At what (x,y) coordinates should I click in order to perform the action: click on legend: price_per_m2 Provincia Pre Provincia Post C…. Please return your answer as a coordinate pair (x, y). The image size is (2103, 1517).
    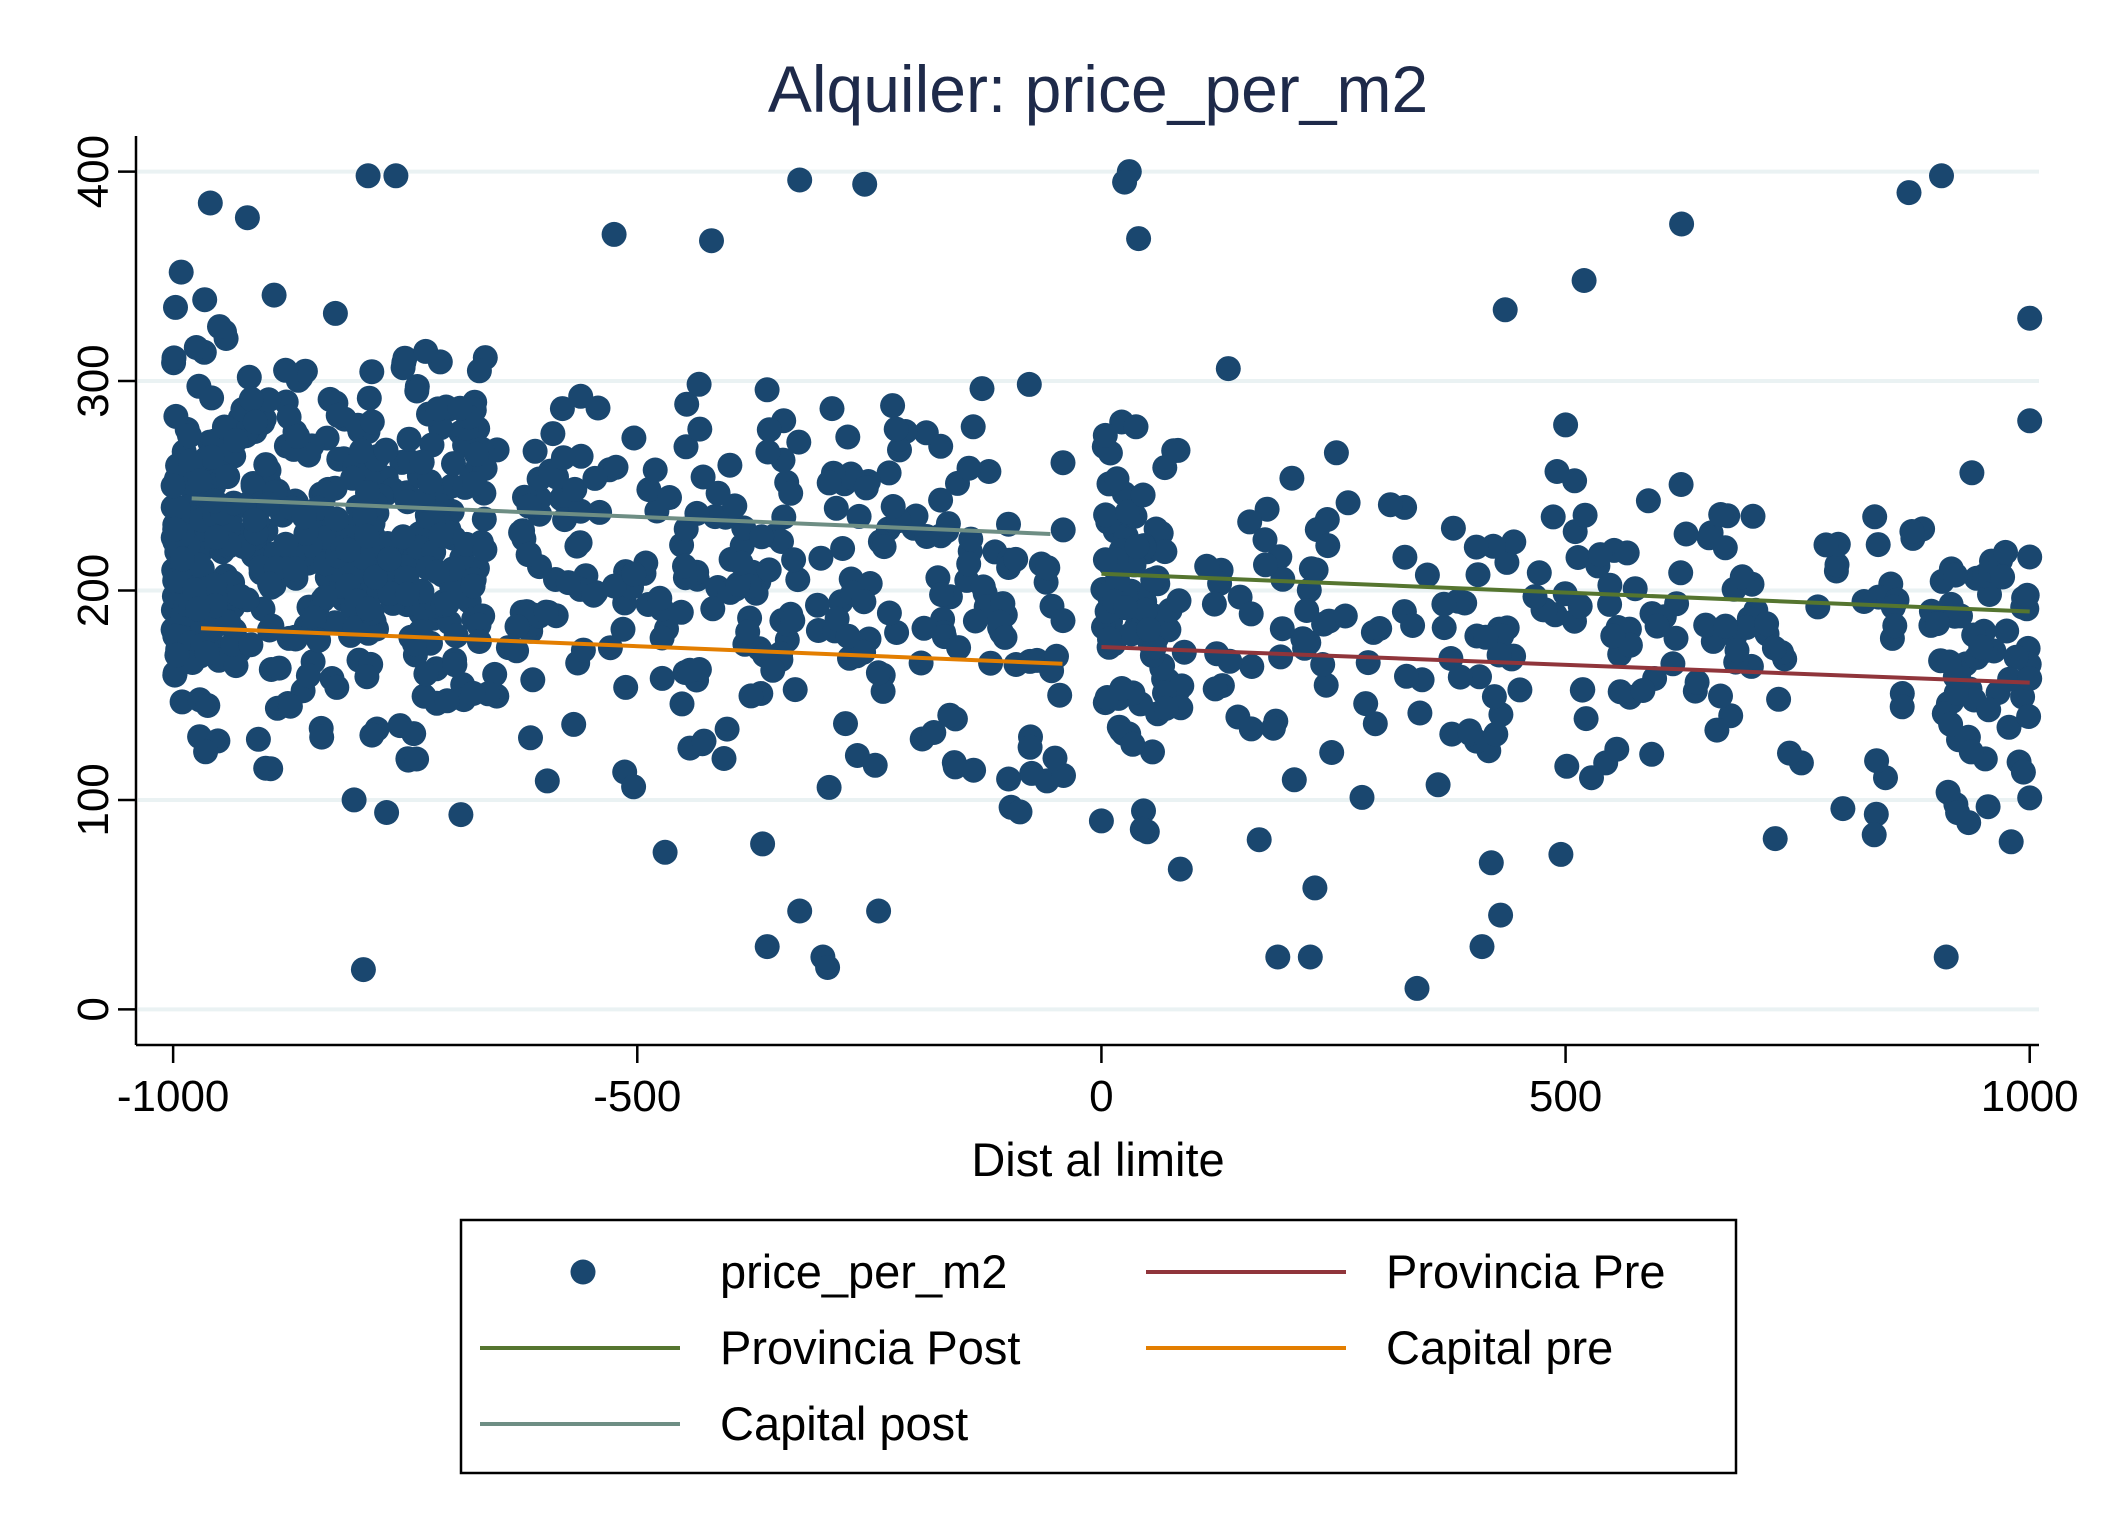
    Looking at the image, I should click on (1098, 1346).